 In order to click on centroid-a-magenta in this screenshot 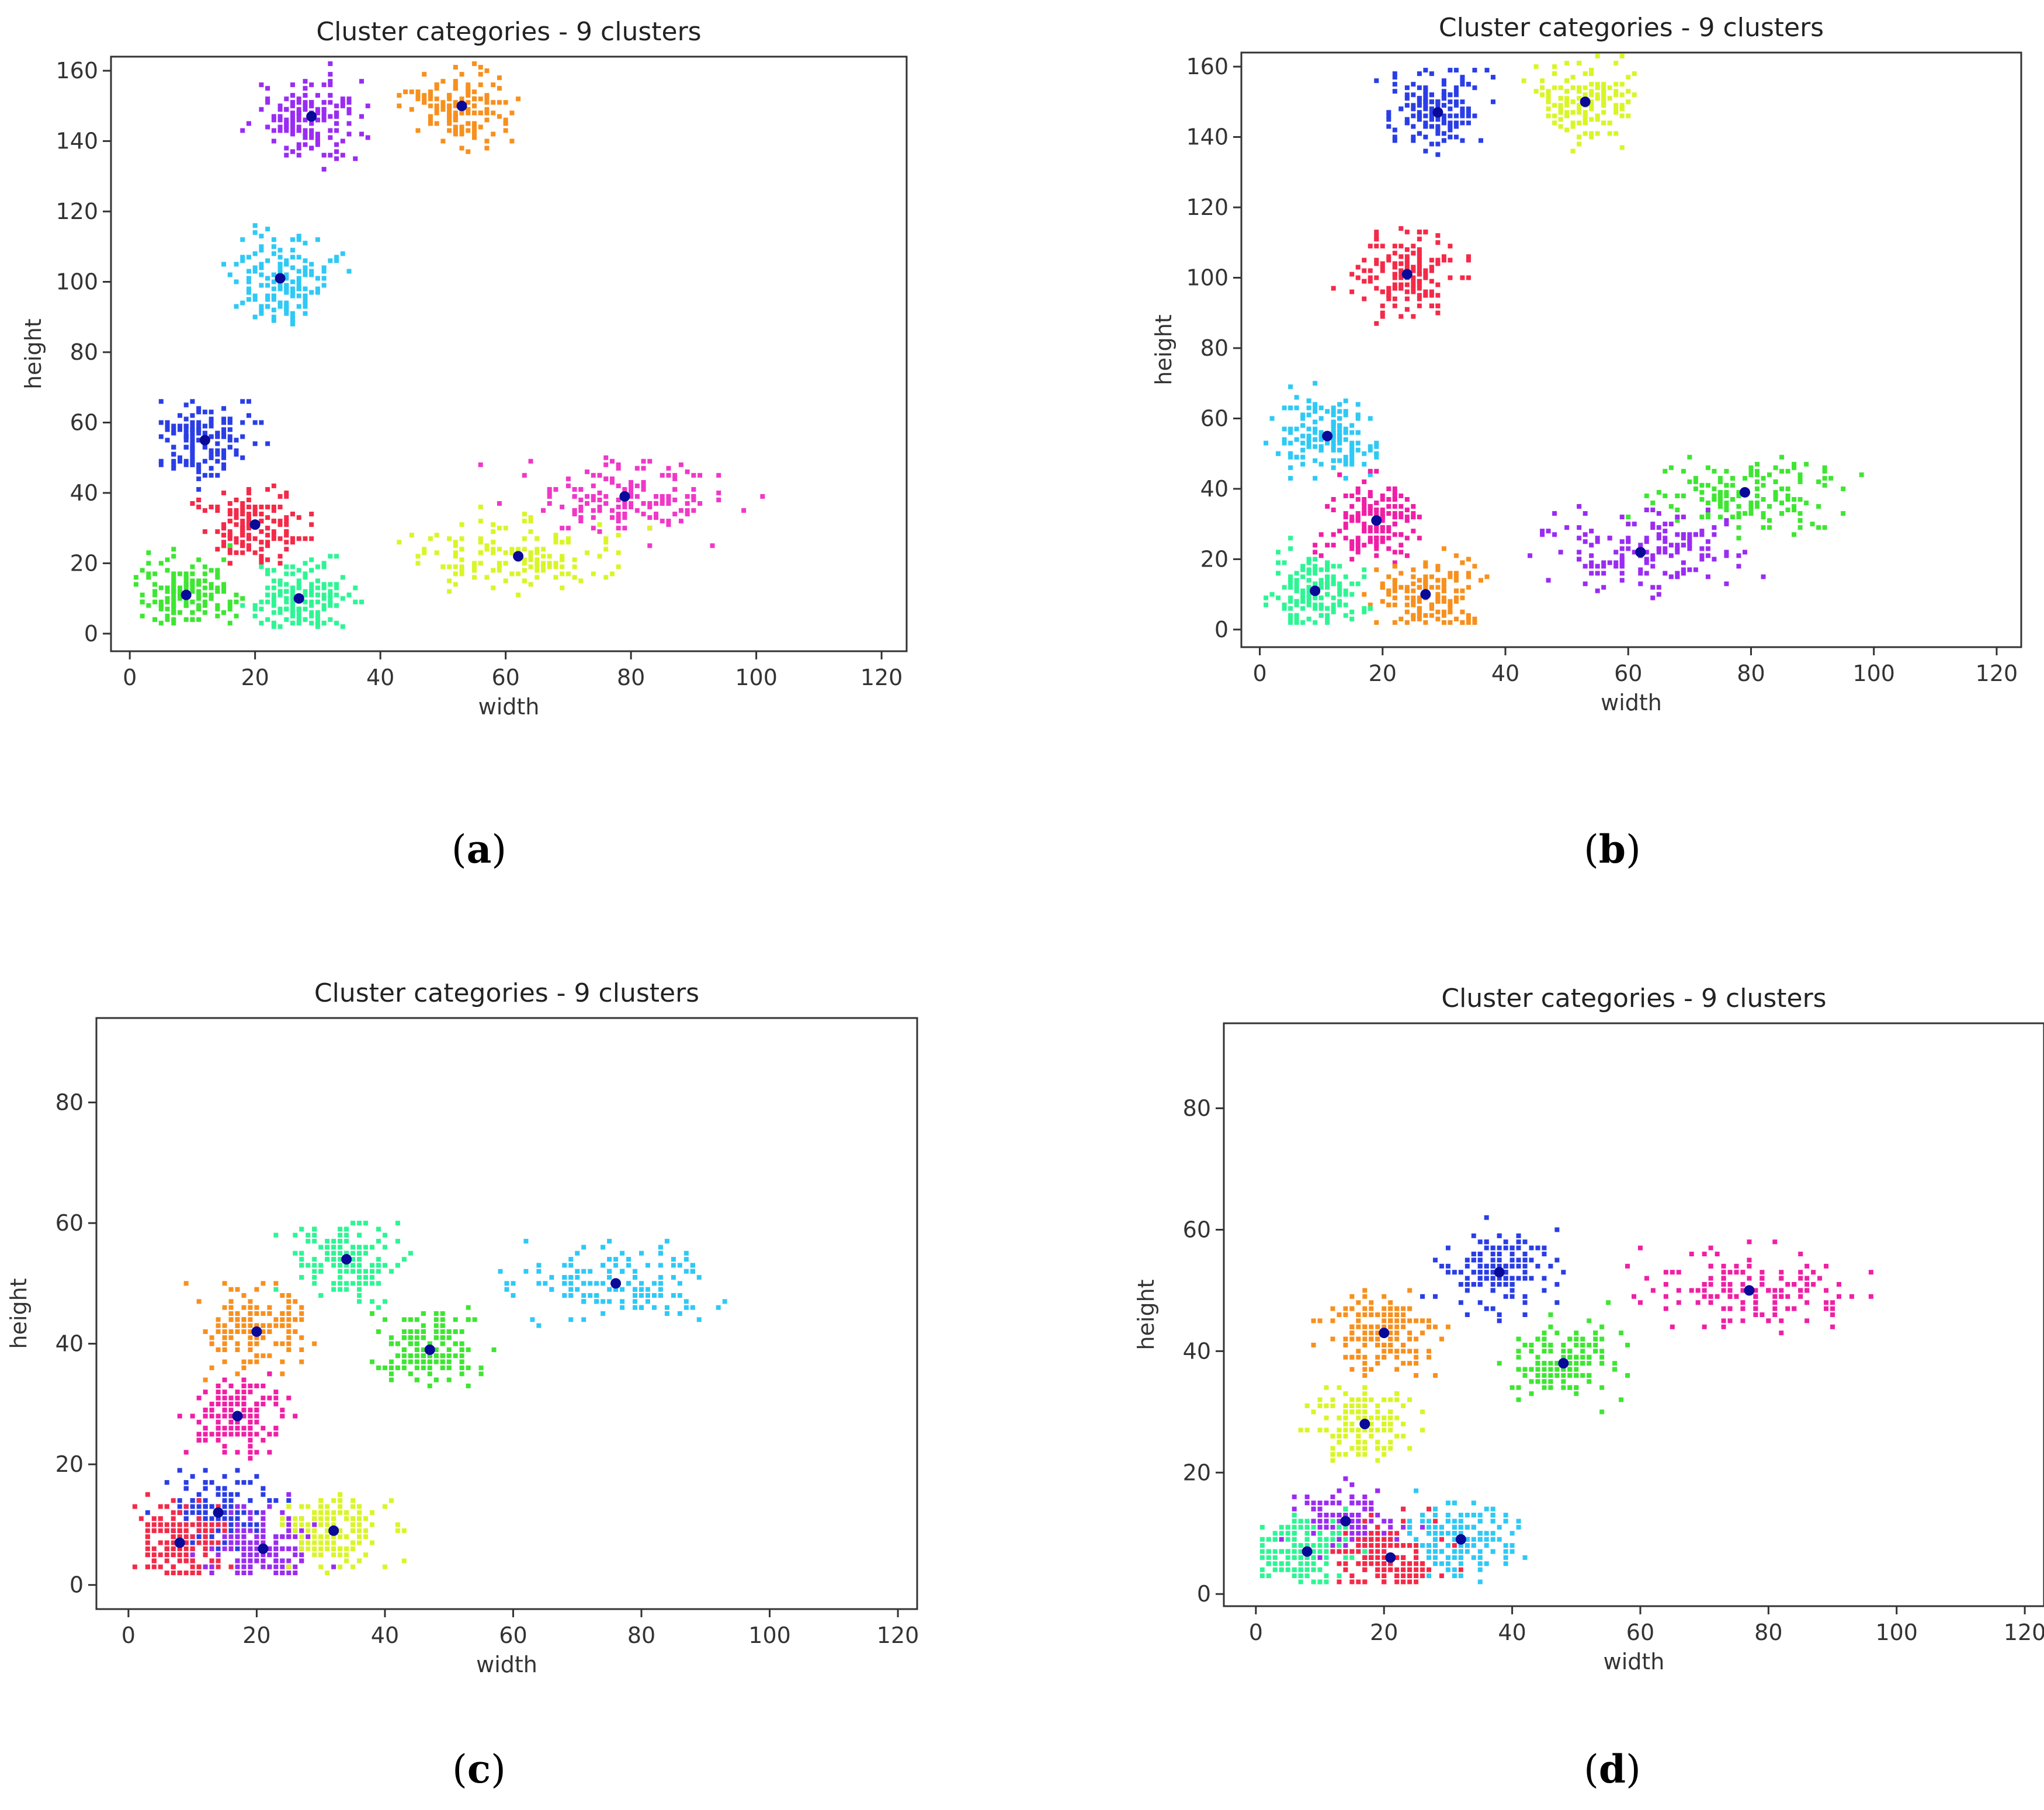, I will do `click(624, 496)`.